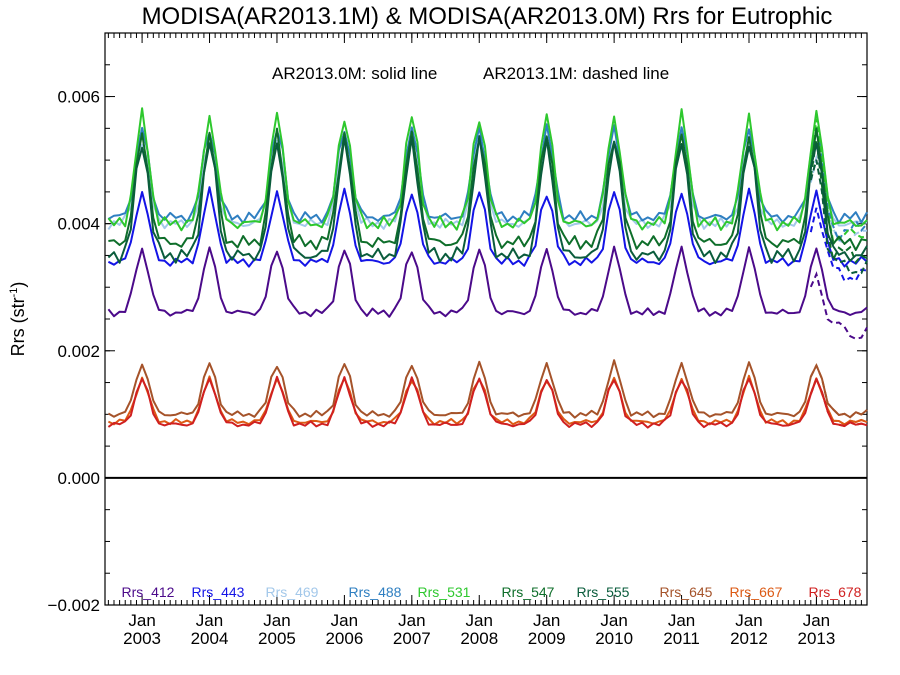  Describe the element at coordinates (479, 638) in the screenshot. I see `x-tick-year: 2008` at that location.